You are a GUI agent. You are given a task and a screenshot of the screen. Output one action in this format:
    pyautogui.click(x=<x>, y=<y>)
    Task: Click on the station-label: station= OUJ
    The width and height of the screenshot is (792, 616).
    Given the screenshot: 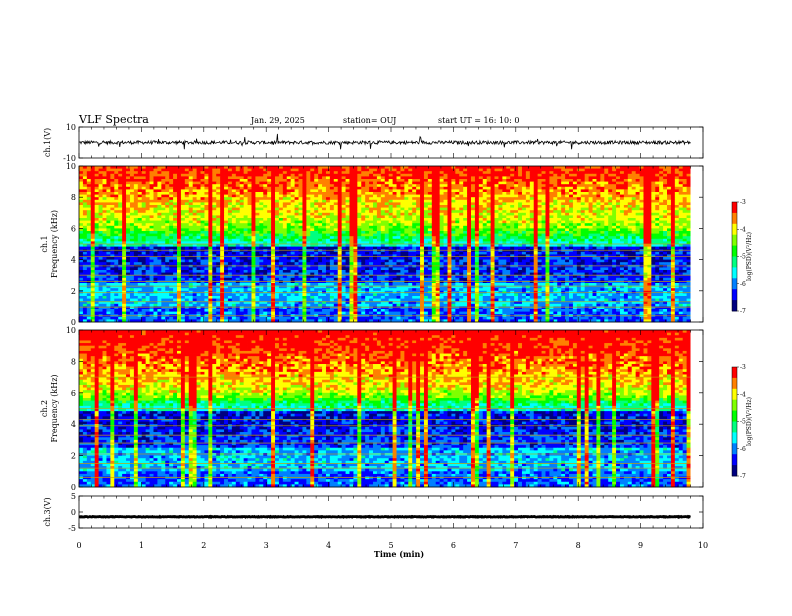 What is the action you would take?
    pyautogui.click(x=369, y=120)
    